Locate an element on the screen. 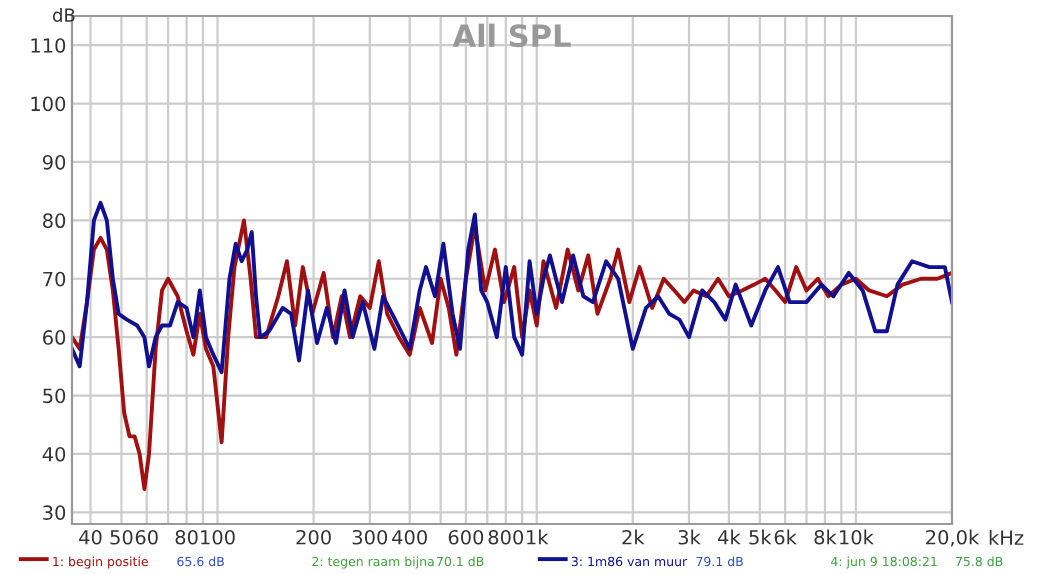 The height and width of the screenshot is (574, 1038). x-tick-label: 60 is located at coordinates (146, 537).